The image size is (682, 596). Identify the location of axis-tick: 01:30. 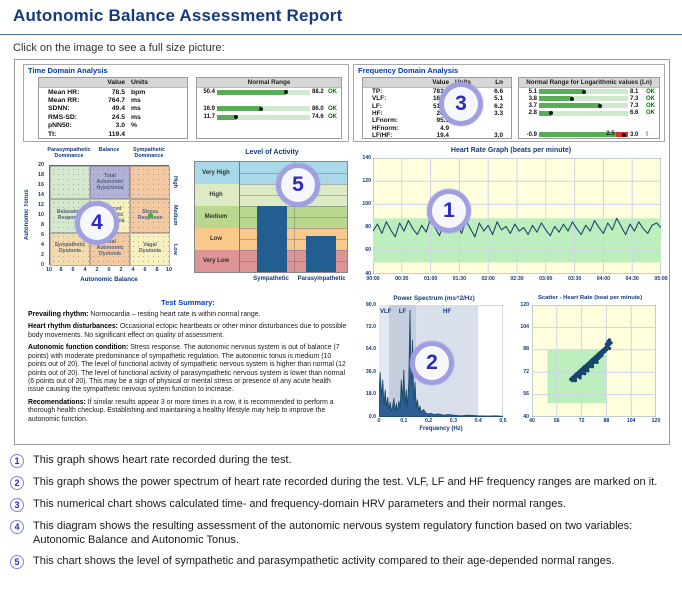
(459, 279).